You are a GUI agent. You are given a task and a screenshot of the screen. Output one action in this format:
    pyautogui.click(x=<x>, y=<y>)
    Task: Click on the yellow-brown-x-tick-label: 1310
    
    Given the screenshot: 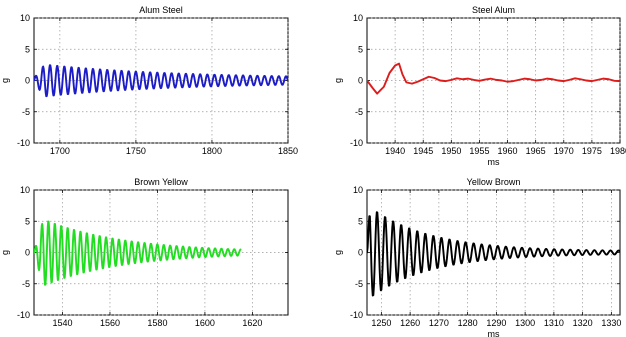 What is the action you would take?
    pyautogui.click(x=554, y=323)
    